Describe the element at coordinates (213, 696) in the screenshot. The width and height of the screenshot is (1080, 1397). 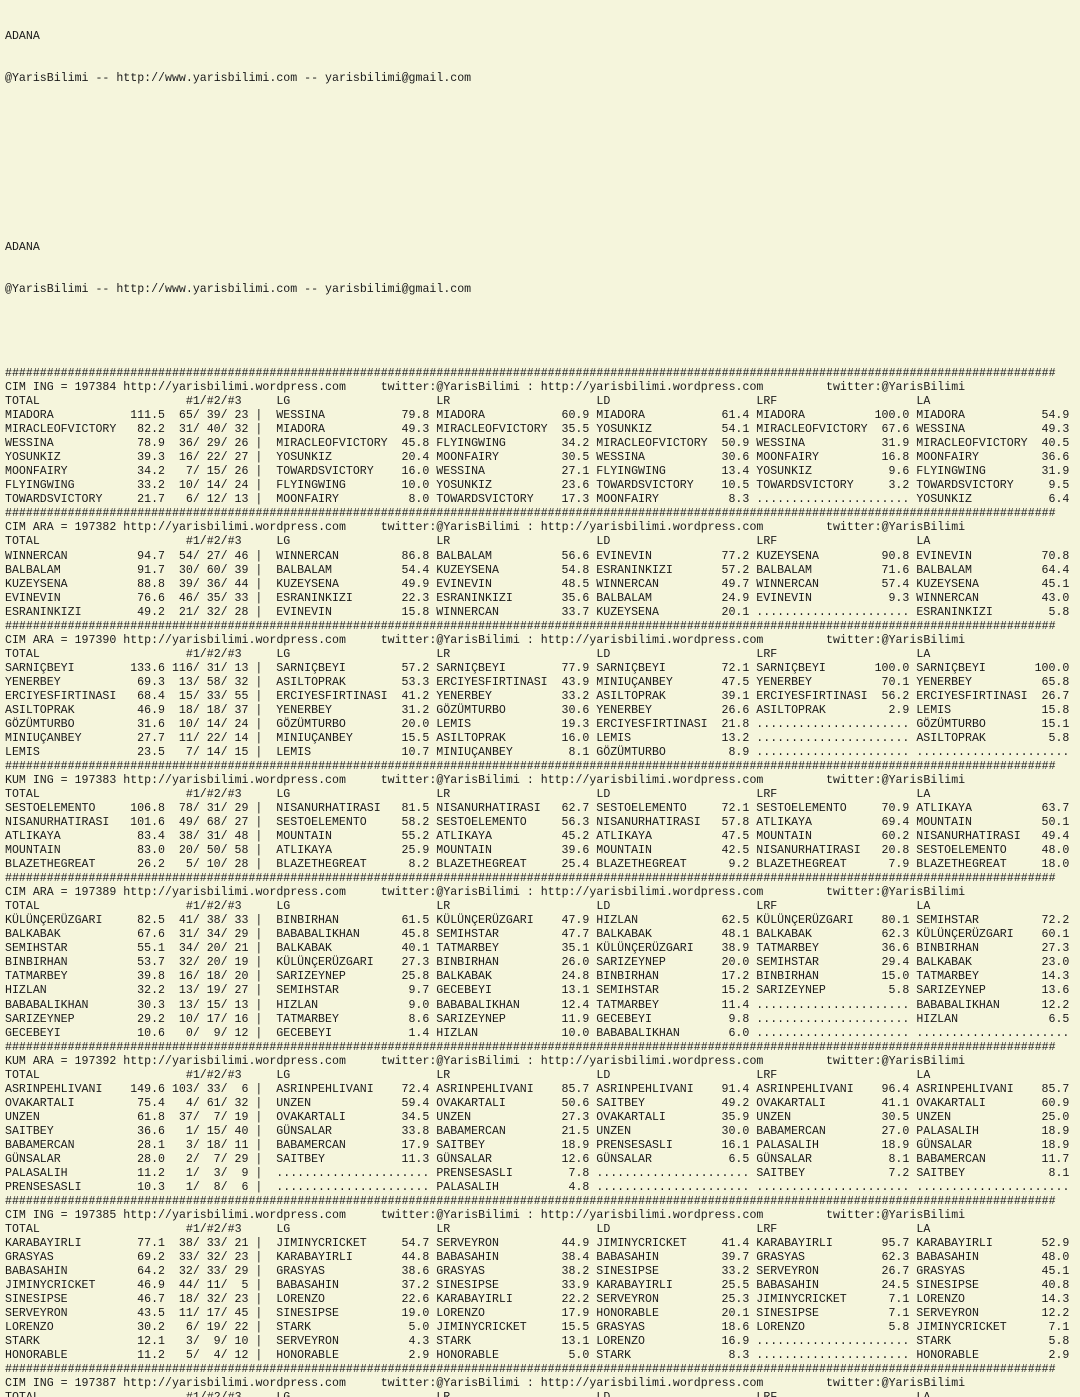
I see `second-place-count: 33` at that location.